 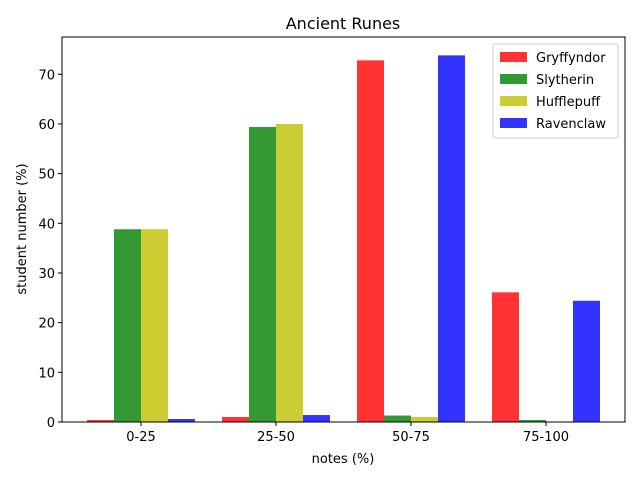 What do you see at coordinates (46, 324) in the screenshot?
I see `y-tick-label: 20` at bounding box center [46, 324].